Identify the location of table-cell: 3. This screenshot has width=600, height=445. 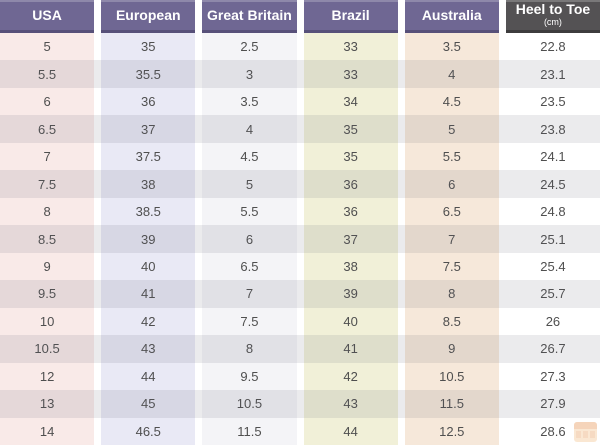
(249, 74).